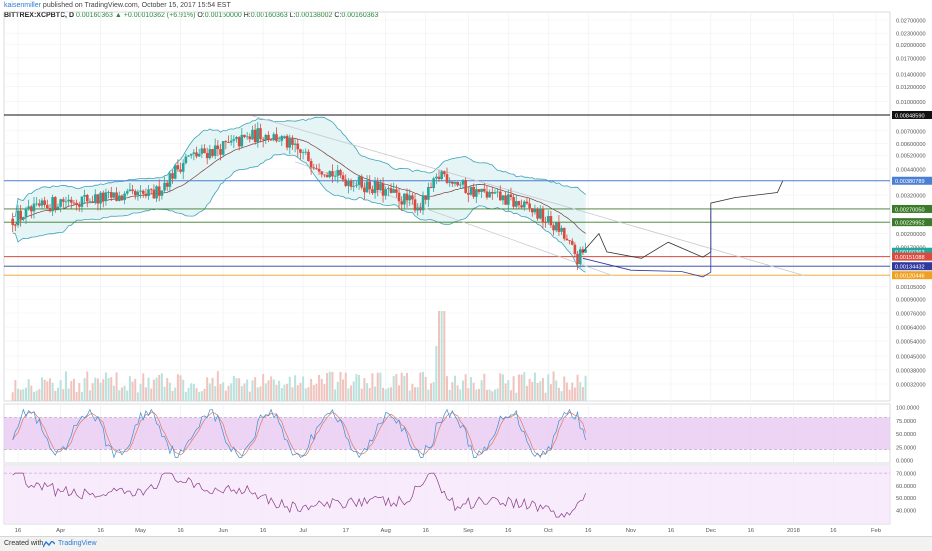 Image resolution: width=932 pixels, height=551 pixels. What do you see at coordinates (118, 15) in the screenshot?
I see `up-arrow-icon: ▲` at bounding box center [118, 15].